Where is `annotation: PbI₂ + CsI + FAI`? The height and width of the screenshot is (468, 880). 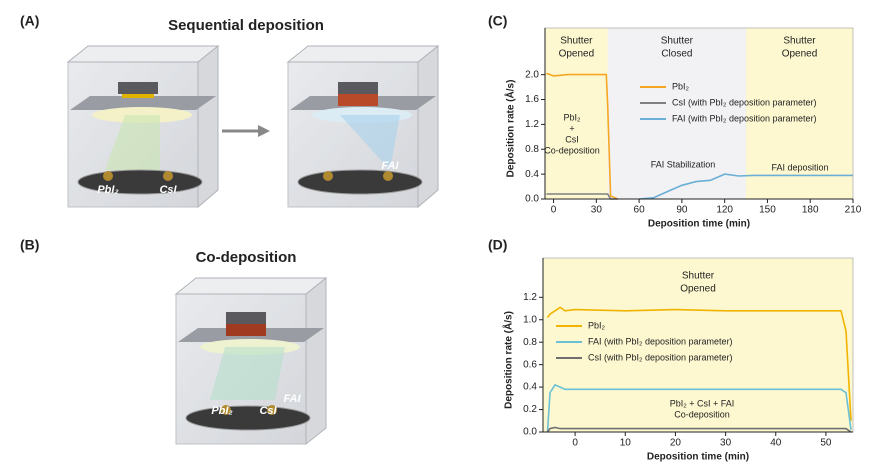 annotation: PbI₂ + CsI + FAI is located at coordinates (702, 403).